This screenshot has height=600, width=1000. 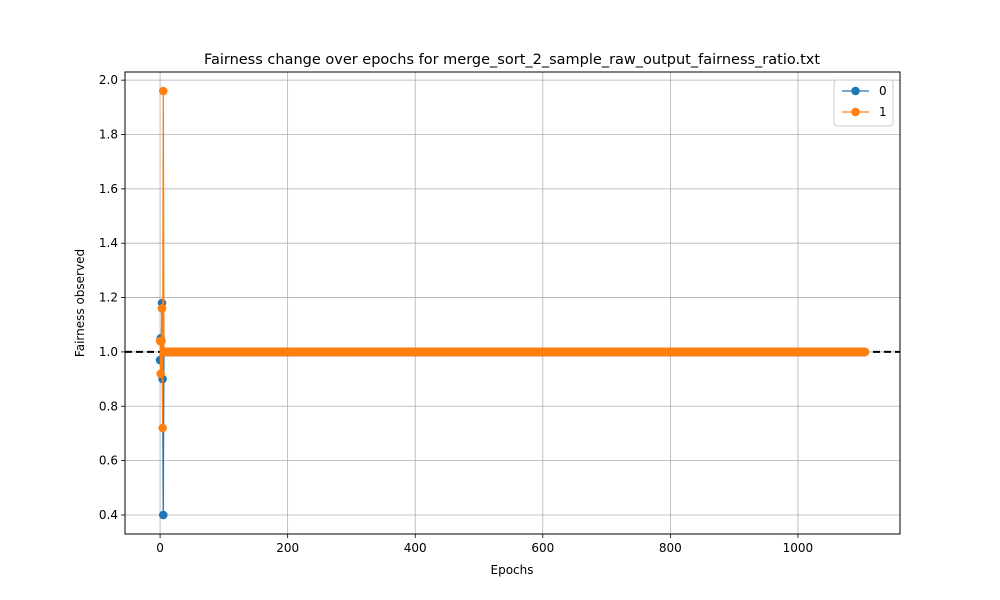 What do you see at coordinates (542, 548) in the screenshot?
I see `x-tick-label: 600` at bounding box center [542, 548].